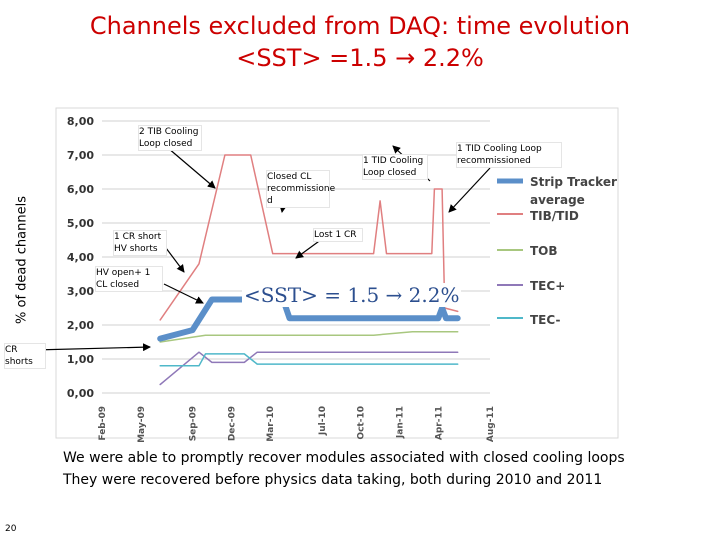 The image size is (720, 540). What do you see at coordinates (129, 279) in the screenshot?
I see `annotation-hv-open: HV open+ 1 CL closed` at bounding box center [129, 279].